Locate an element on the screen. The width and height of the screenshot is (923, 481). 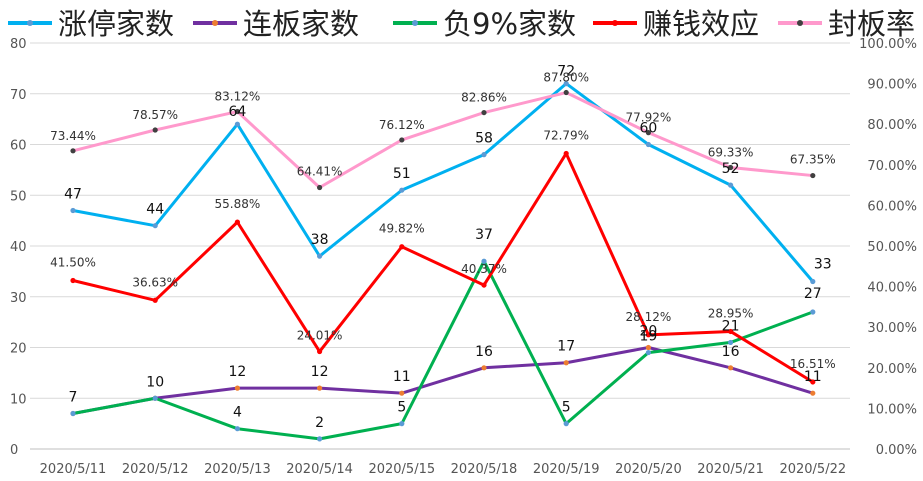
legend-label: 连板家数 is located at coordinates (301, 24).